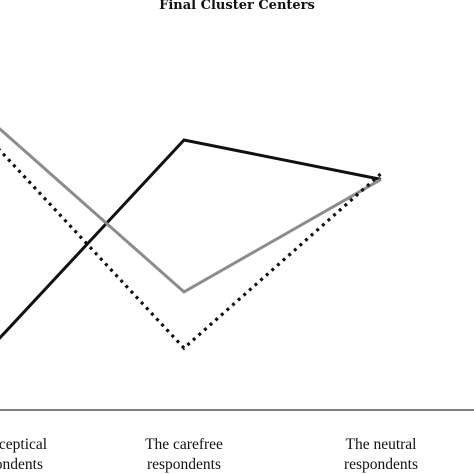 The height and width of the screenshot is (474, 474). Describe the element at coordinates (380, 444) in the screenshot. I see `x-tick-label-line: The neutral` at that location.